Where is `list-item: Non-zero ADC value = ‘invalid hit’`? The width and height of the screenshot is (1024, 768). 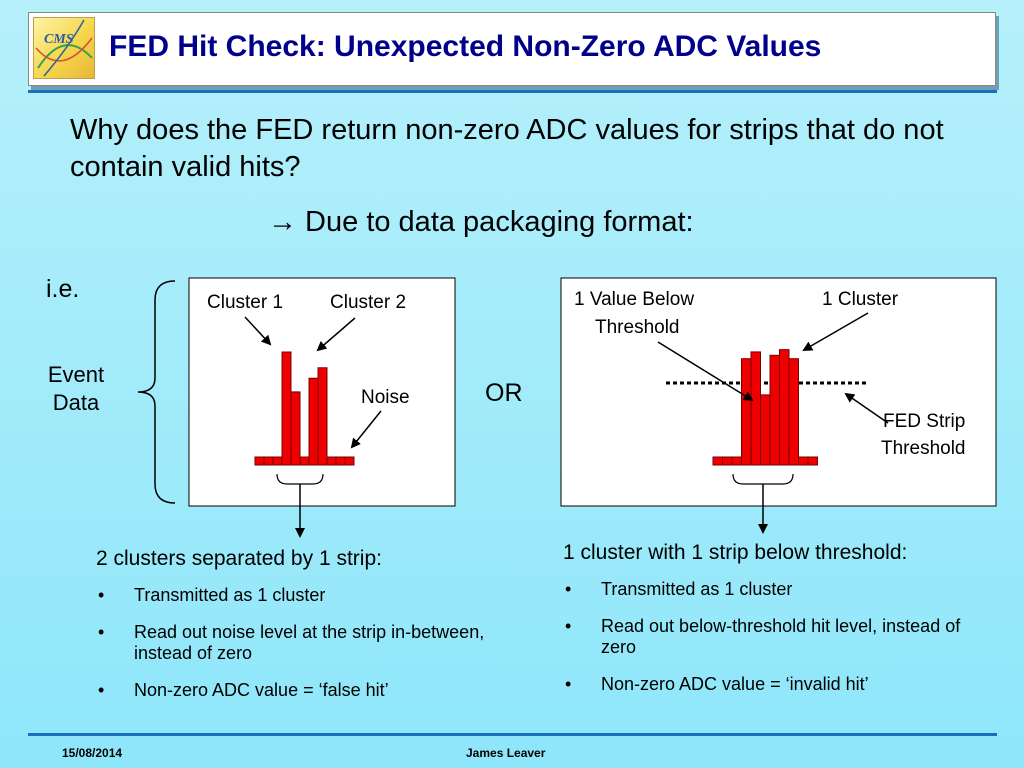 list-item: Non-zero ADC value = ‘invalid hit’ is located at coordinates (778, 684).